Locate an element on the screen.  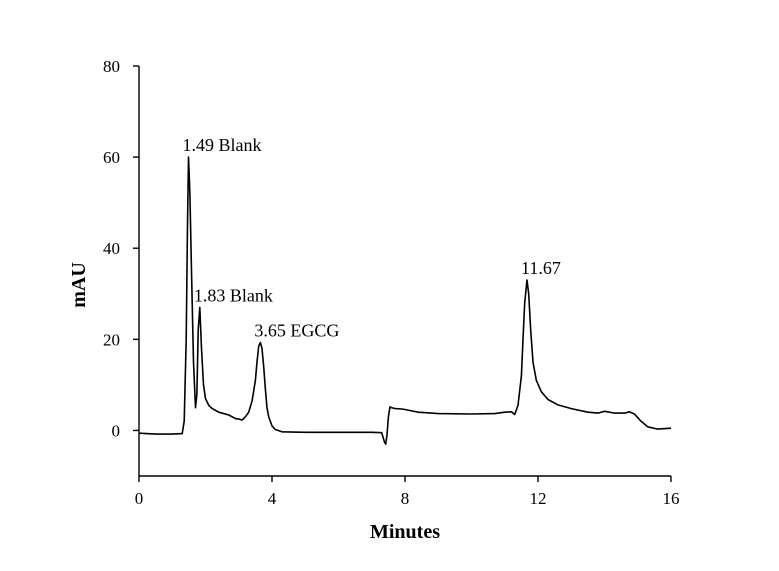
peak-annotation: 1.83 Blank is located at coordinates (233, 295).